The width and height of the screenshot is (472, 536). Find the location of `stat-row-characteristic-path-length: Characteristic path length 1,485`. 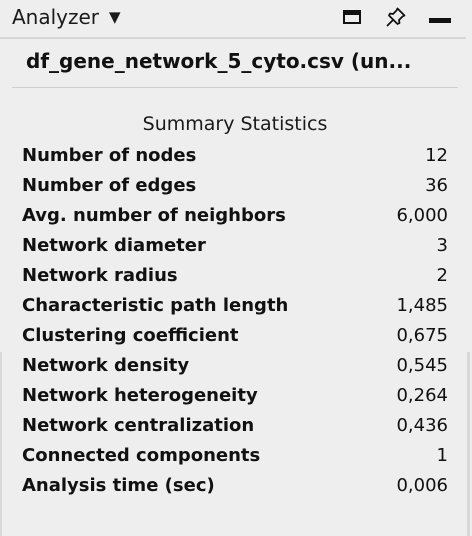

stat-row-characteristic-path-length: Characteristic path length 1,485 is located at coordinates (235, 306).